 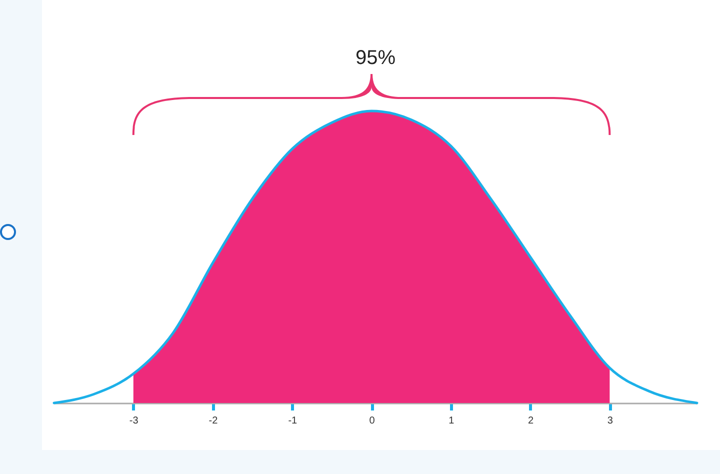 I want to click on text: 95%, so click(x=375, y=57).